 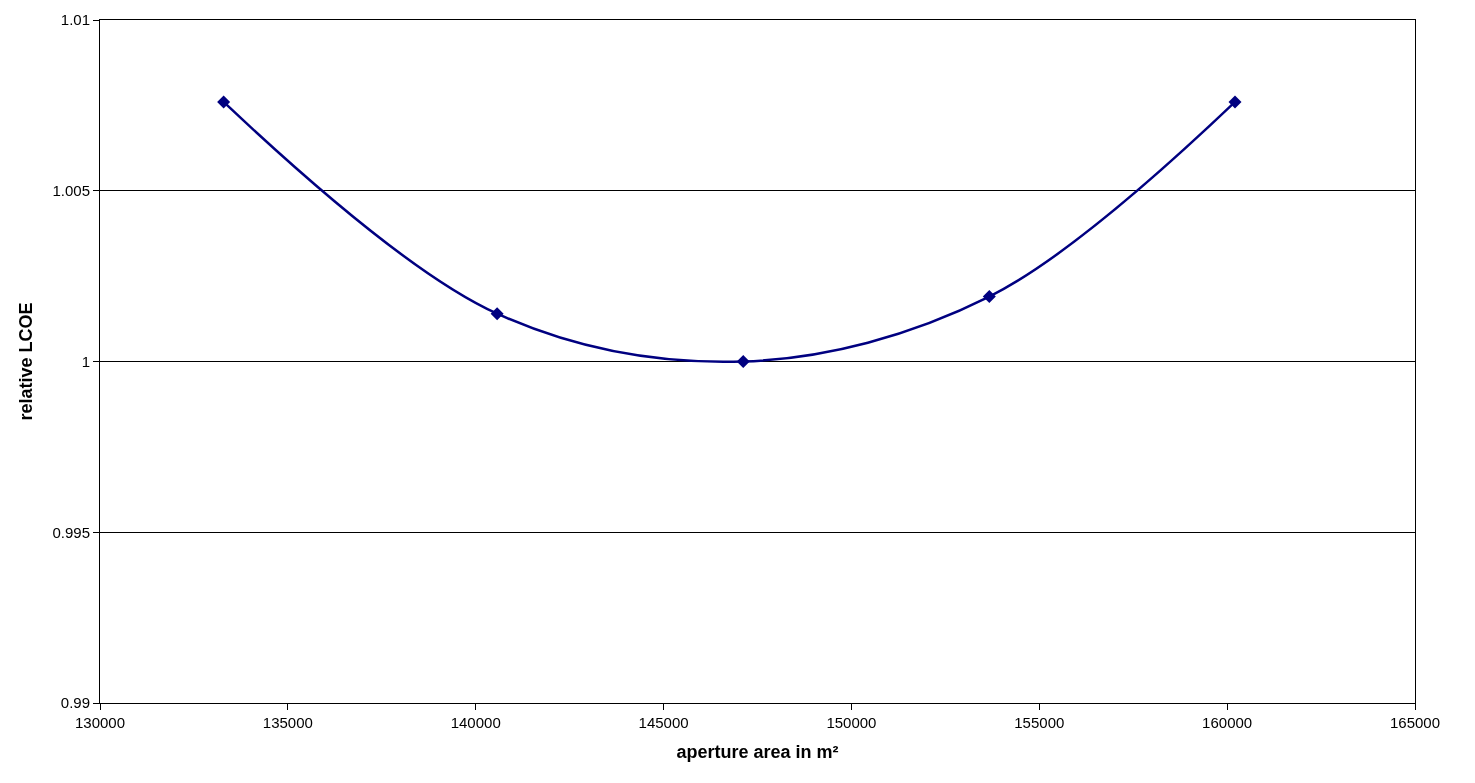 What do you see at coordinates (71, 190) in the screenshot?
I see `y-tick-label: 1.005` at bounding box center [71, 190].